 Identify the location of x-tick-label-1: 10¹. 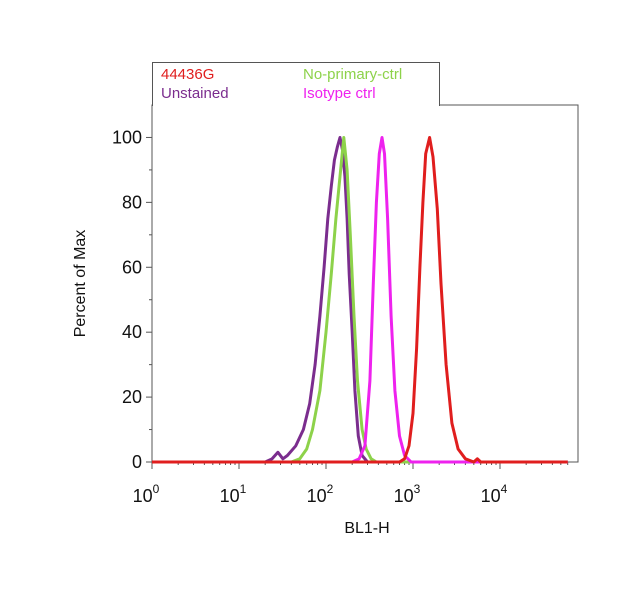
(233, 494).